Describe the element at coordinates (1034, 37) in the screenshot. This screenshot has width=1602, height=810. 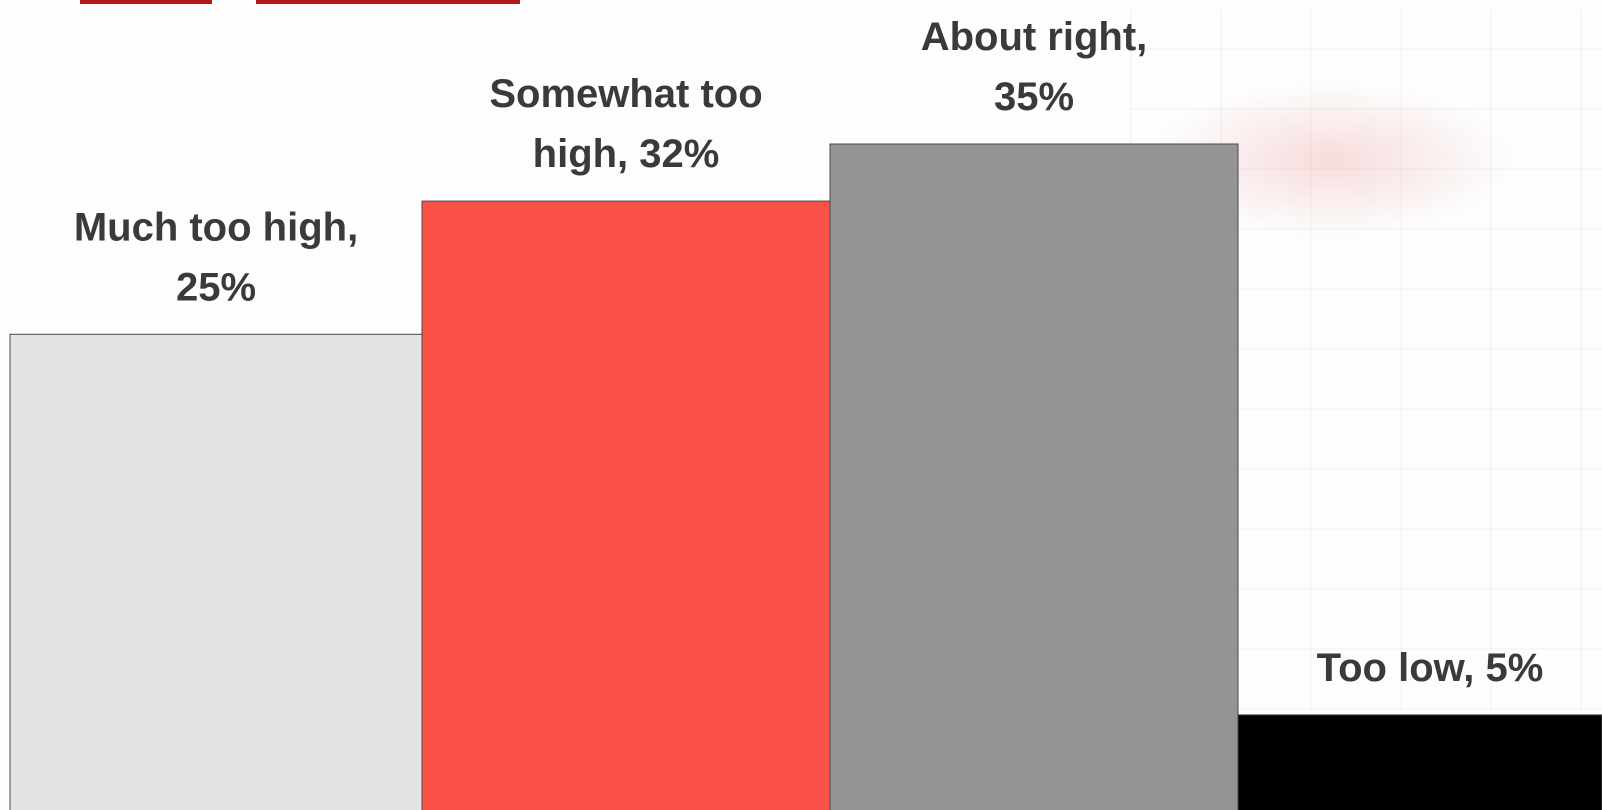
I see `data-label-3-line-1: About right,` at that location.